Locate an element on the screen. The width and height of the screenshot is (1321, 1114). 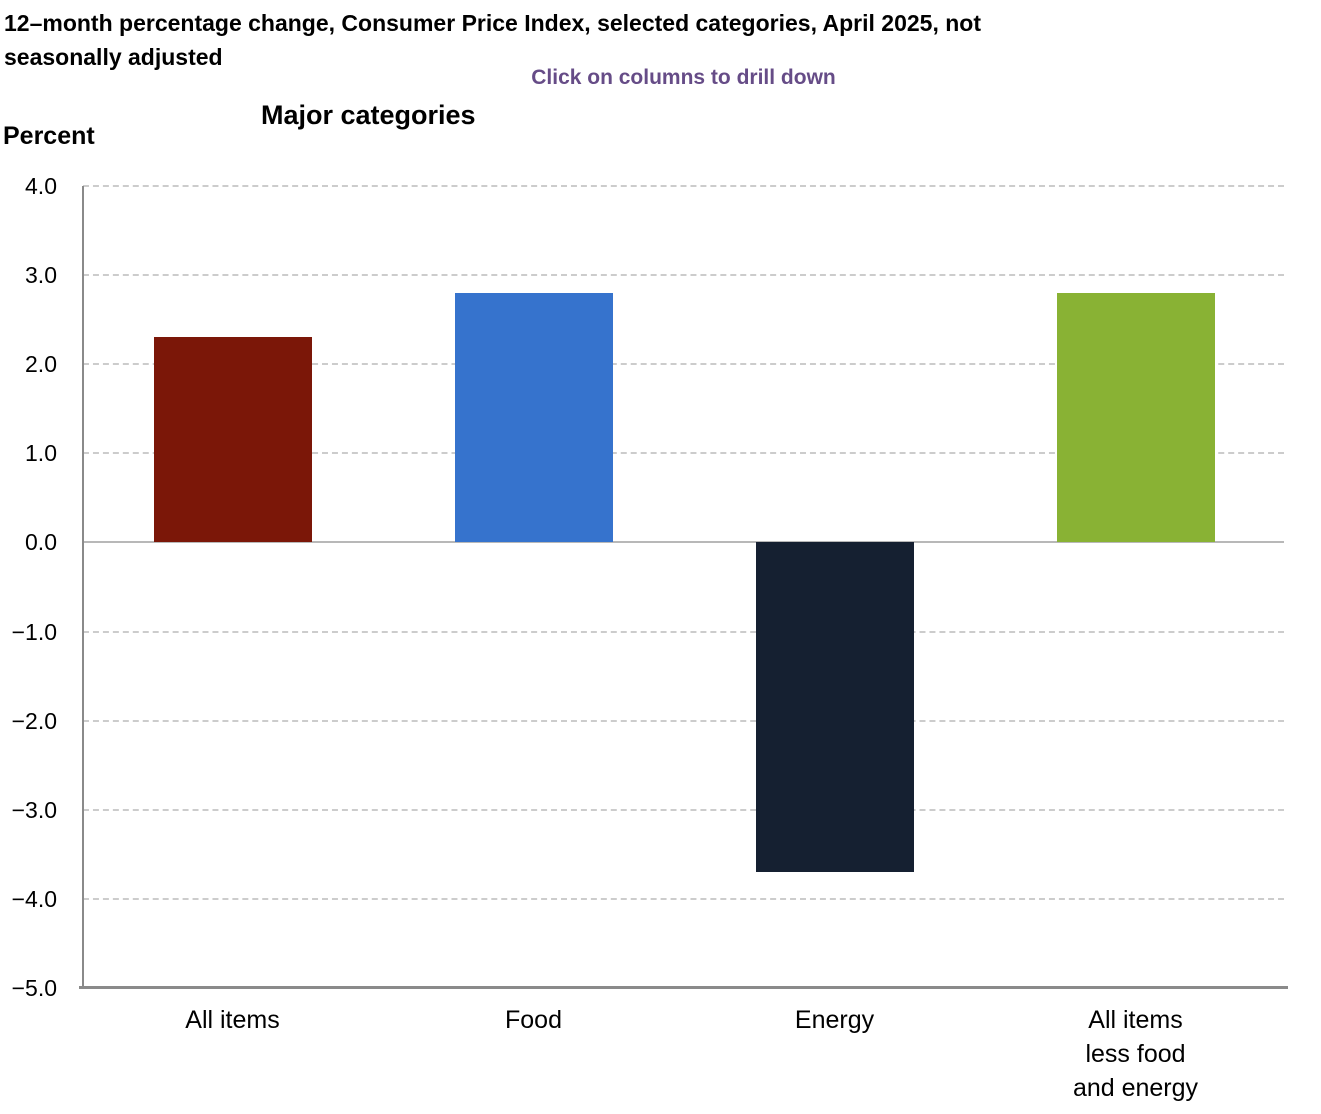
y-tick-label: −1.0 is located at coordinates (34, 631).